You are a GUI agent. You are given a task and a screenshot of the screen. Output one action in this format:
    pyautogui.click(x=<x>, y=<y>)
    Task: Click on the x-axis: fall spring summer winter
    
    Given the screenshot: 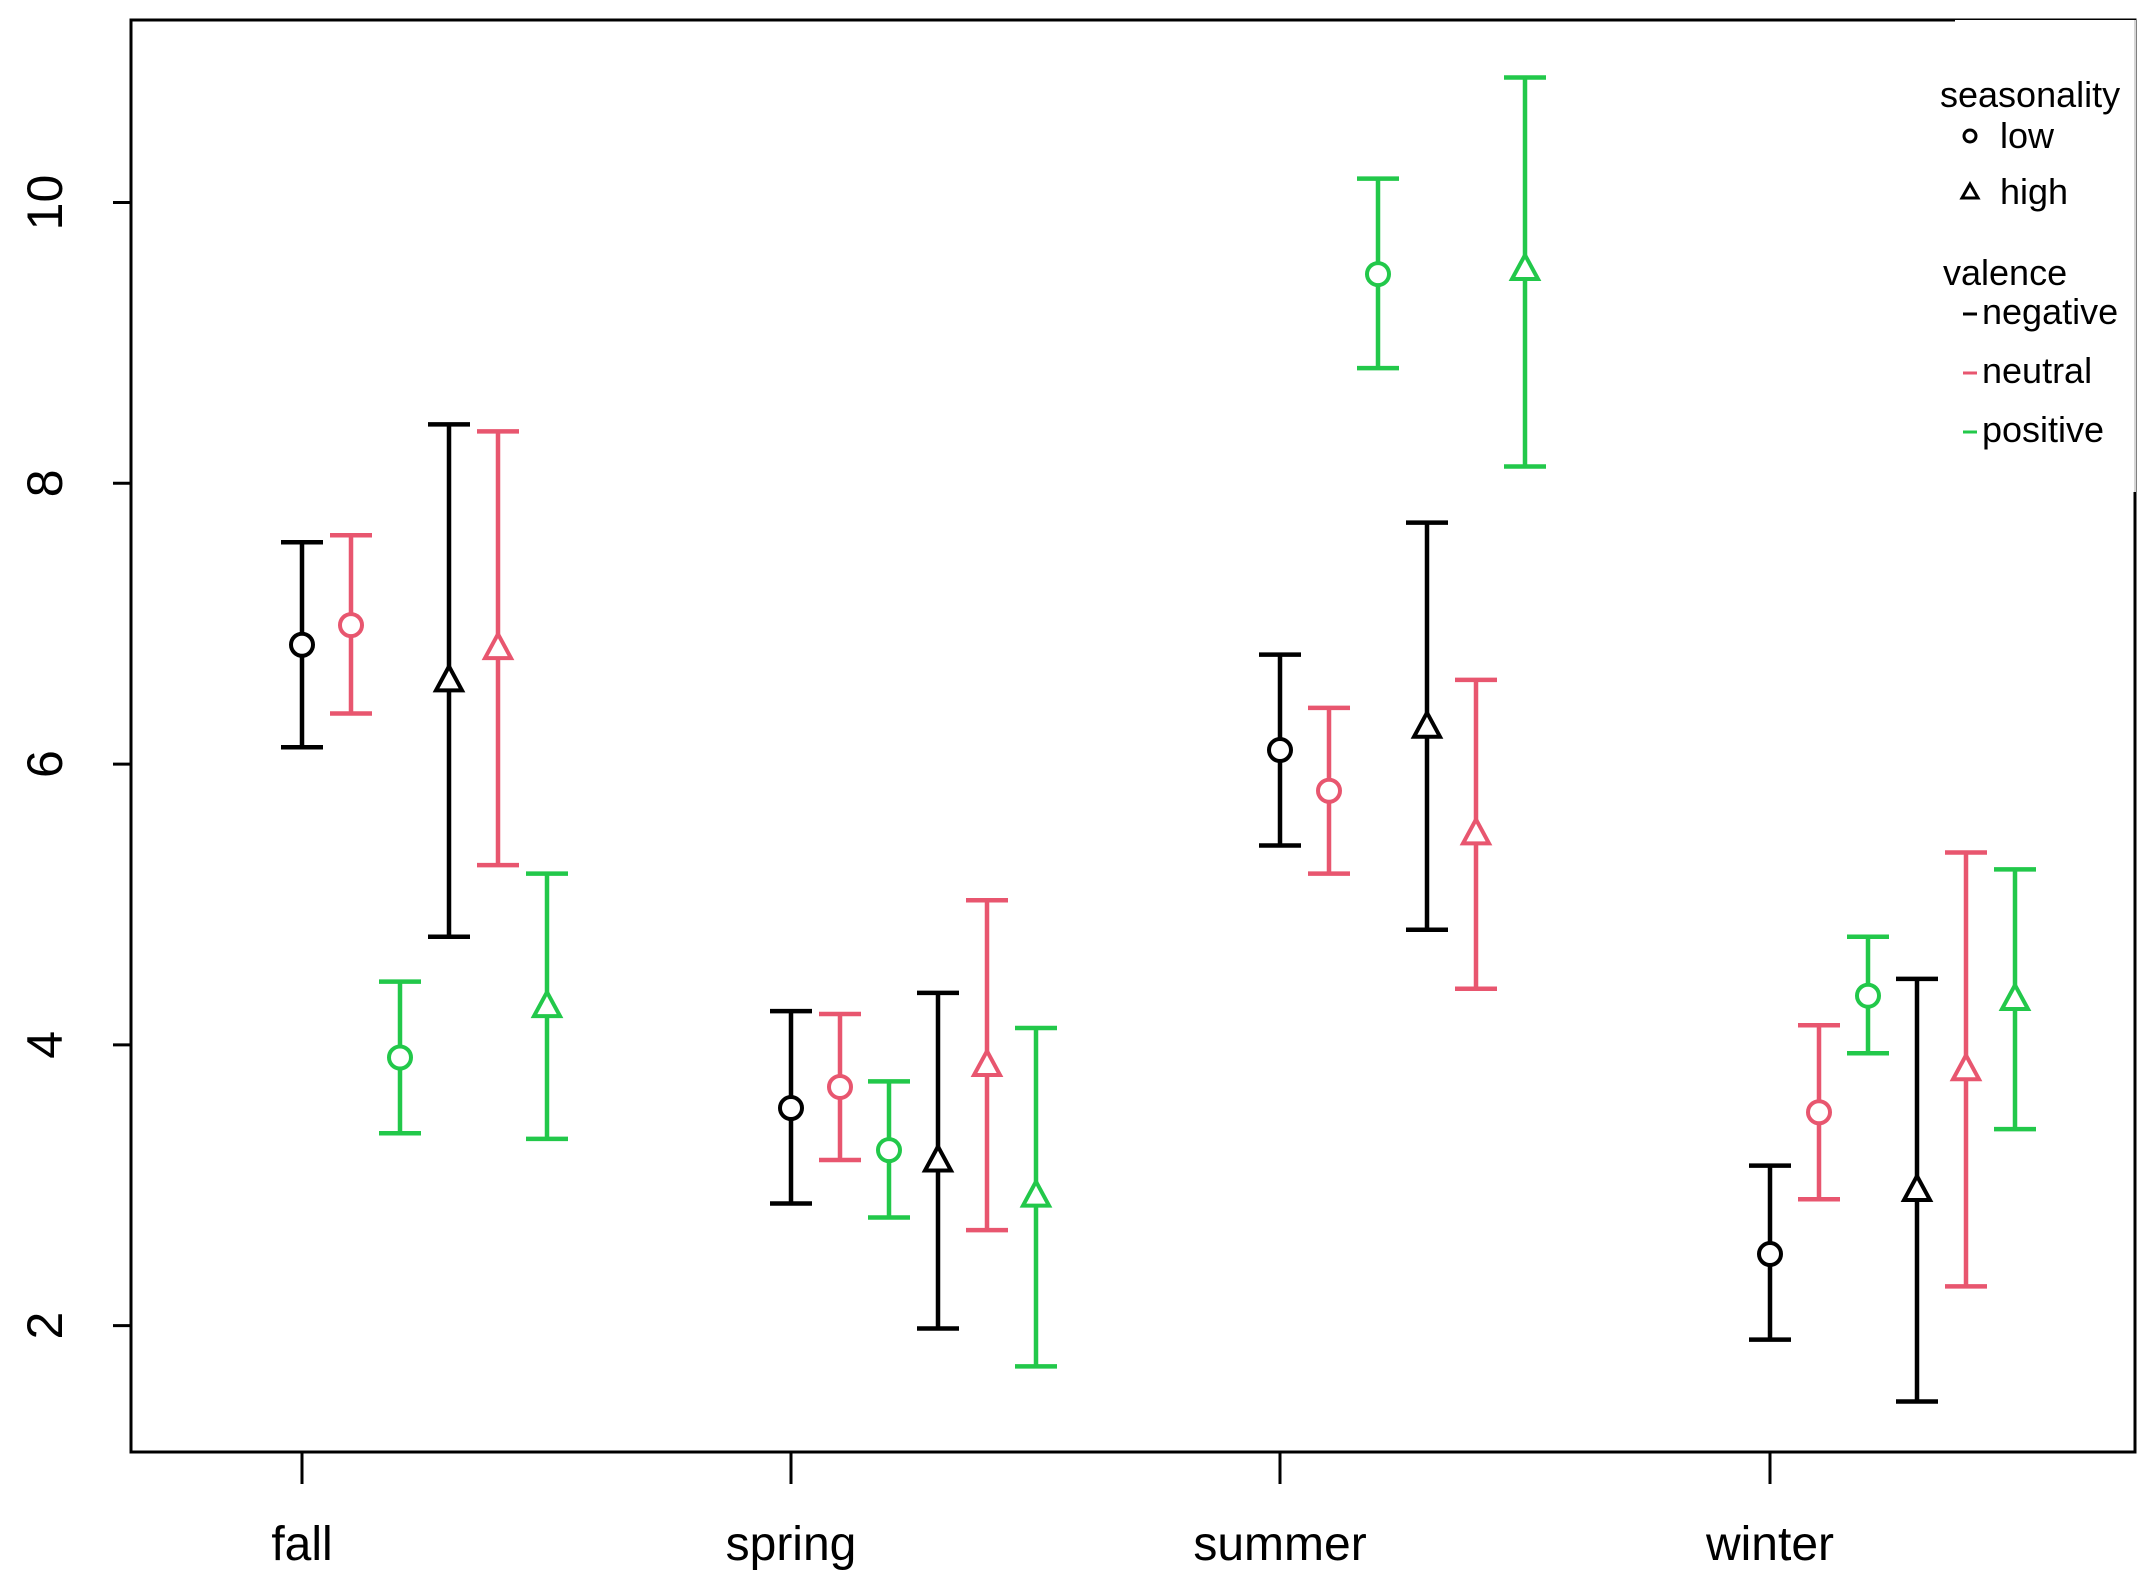 What is the action you would take?
    pyautogui.click(x=1052, y=1511)
    